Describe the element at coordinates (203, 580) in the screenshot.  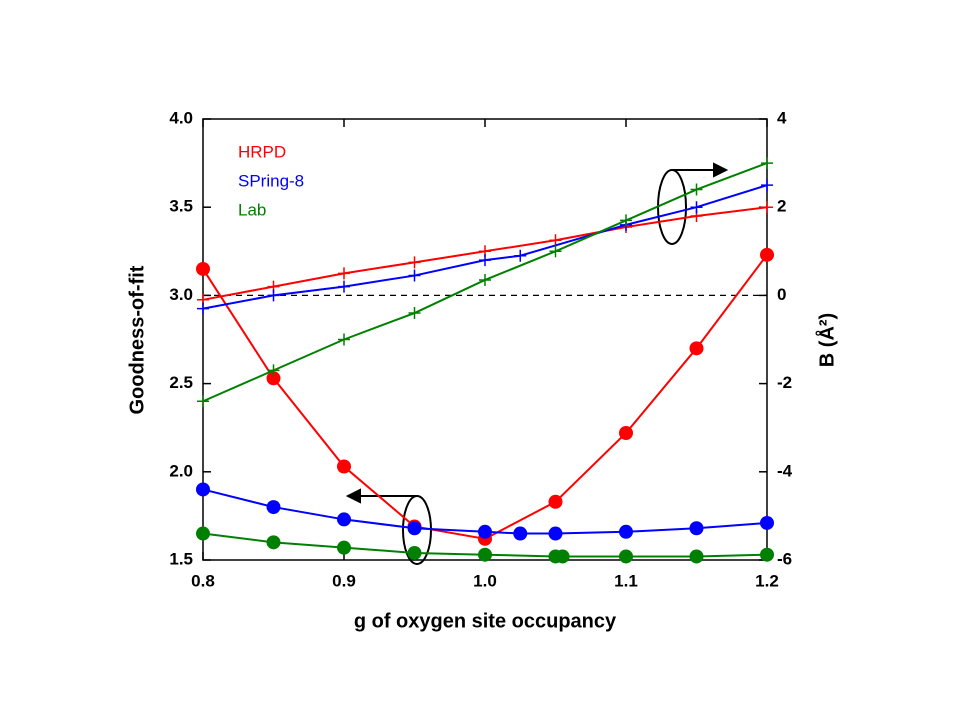
I see `x-tick-label: 0.8` at that location.